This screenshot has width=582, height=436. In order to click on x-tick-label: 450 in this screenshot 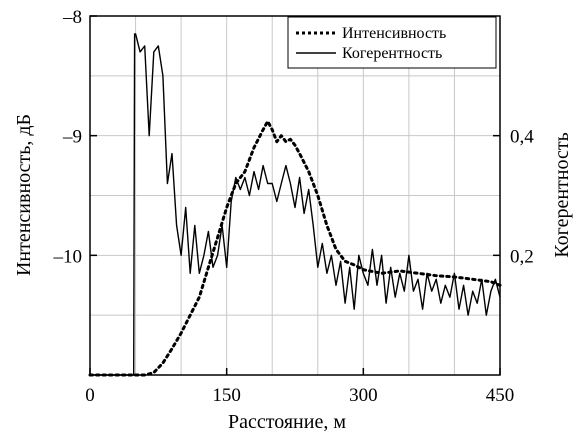, I will do `click(500, 395)`.